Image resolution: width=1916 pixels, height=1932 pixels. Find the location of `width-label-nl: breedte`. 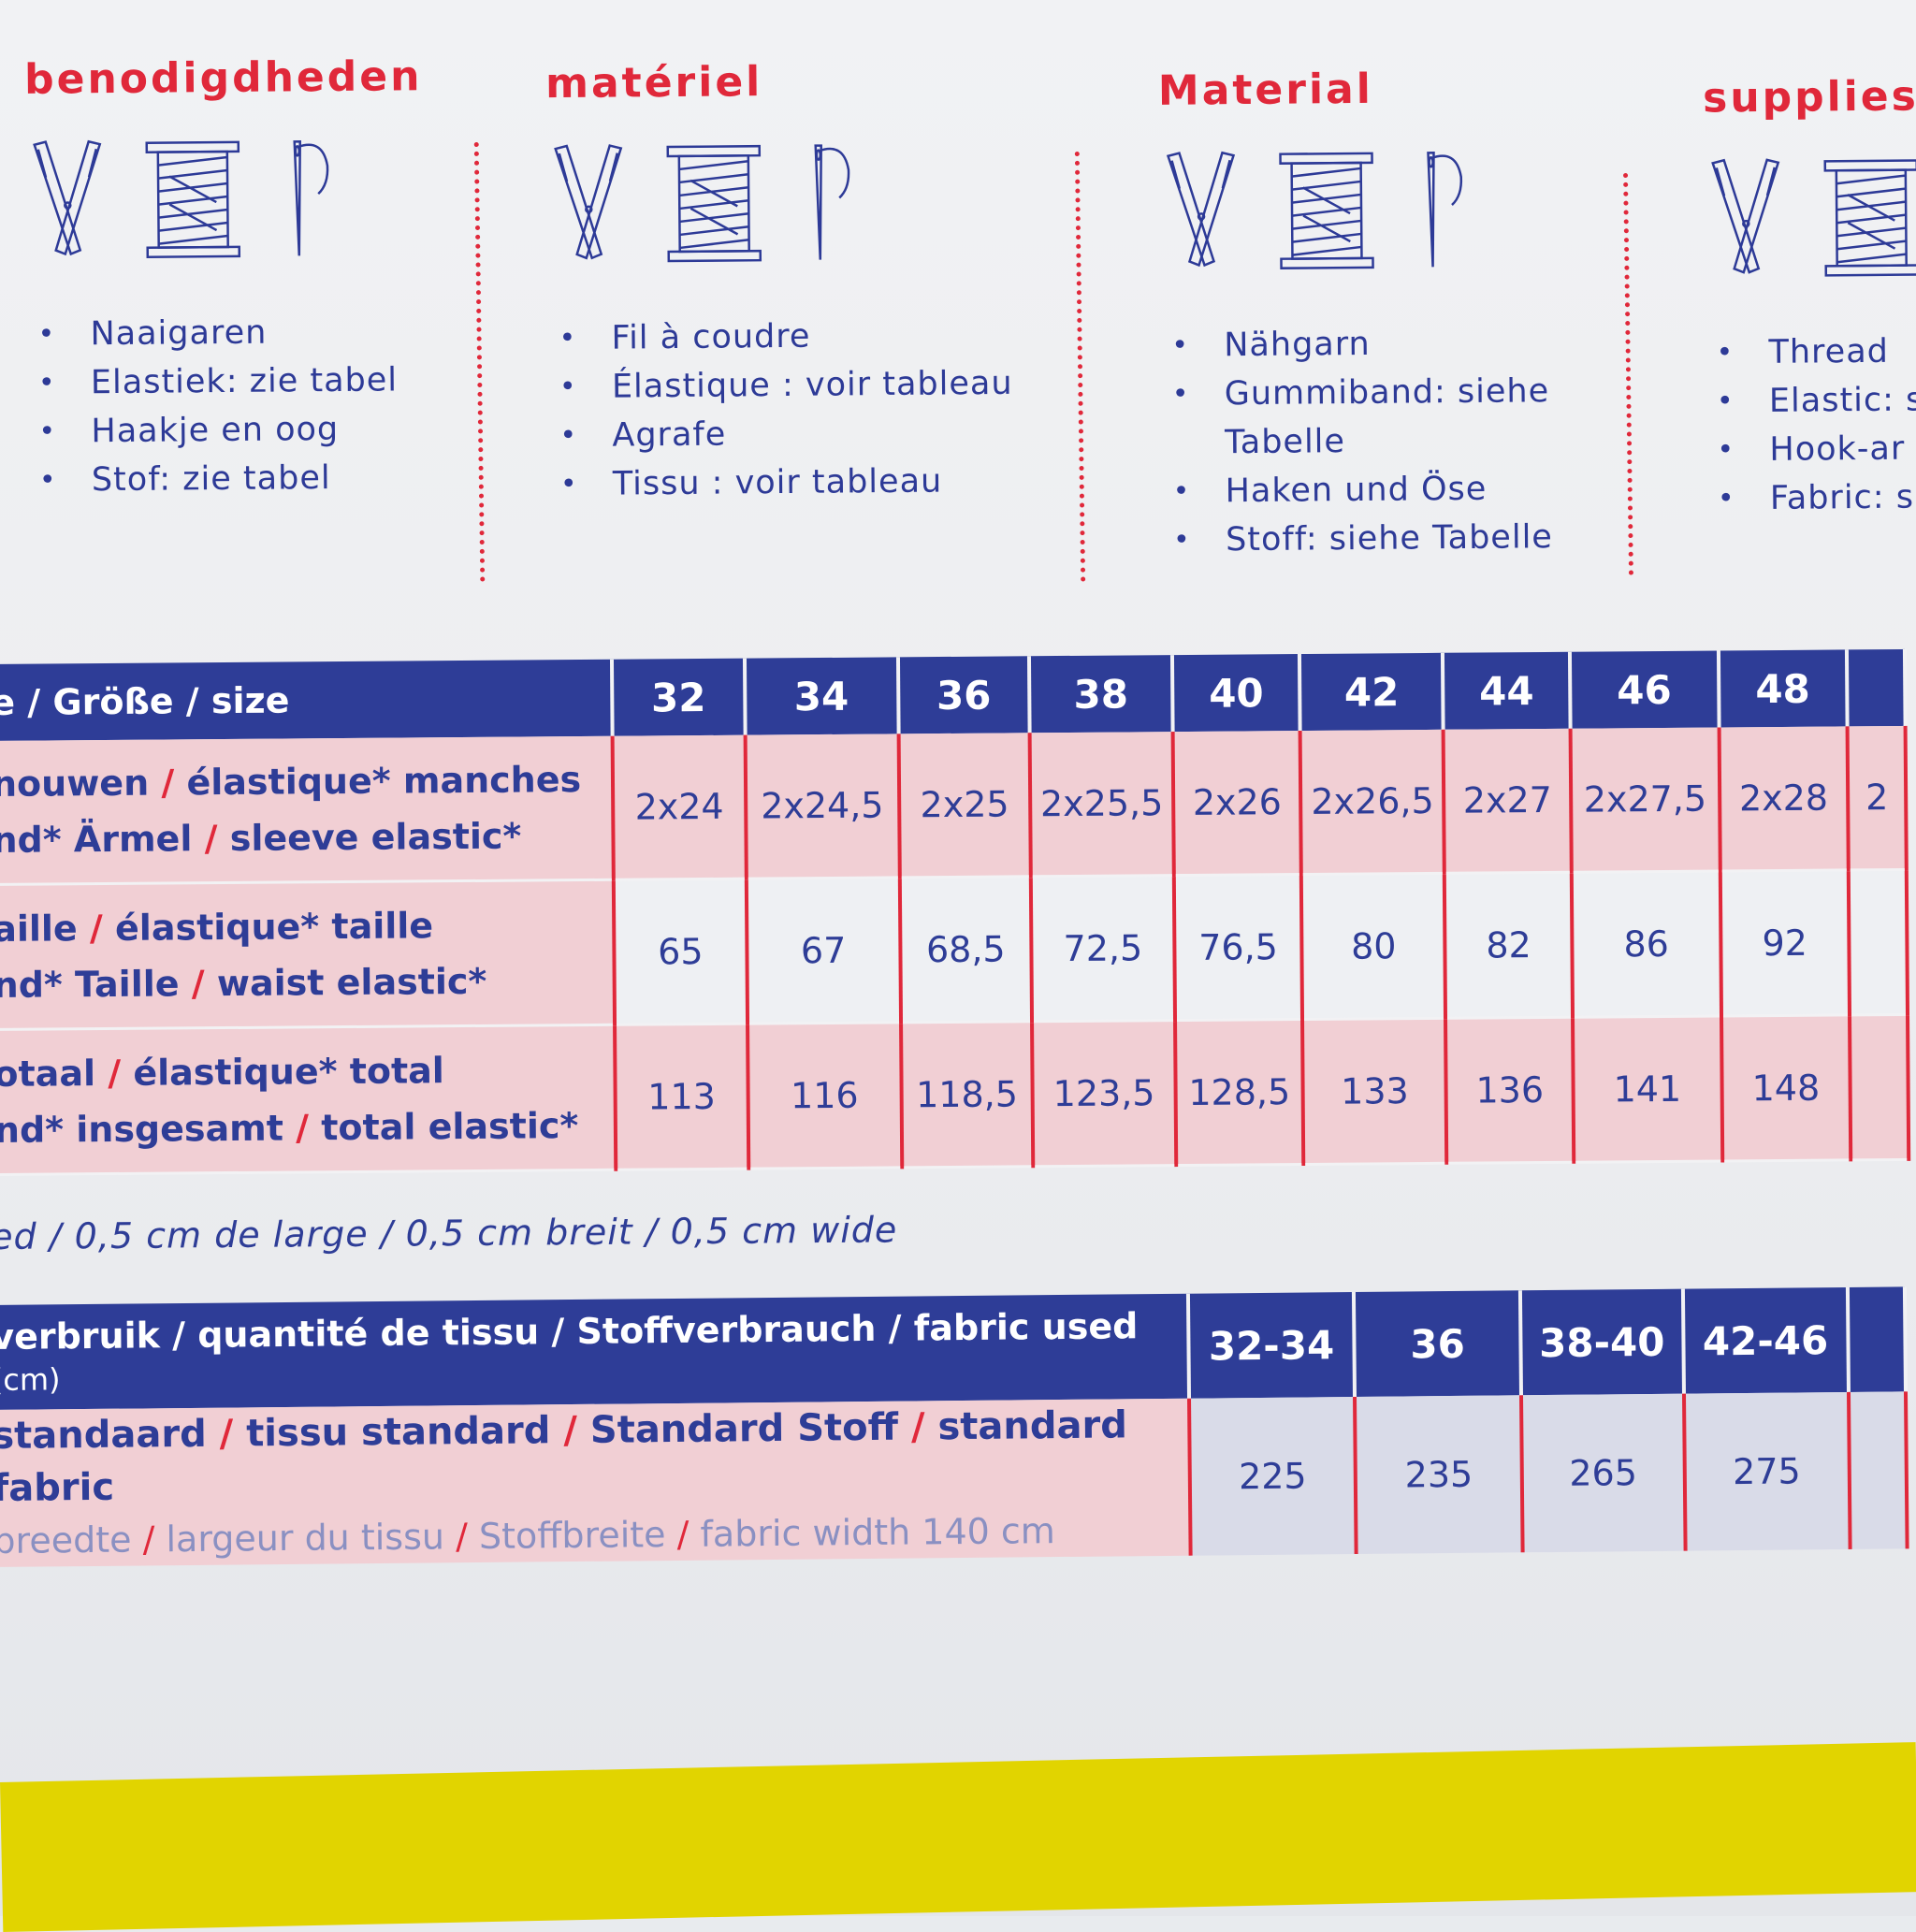

width-label-nl: breedte is located at coordinates (66, 1540).